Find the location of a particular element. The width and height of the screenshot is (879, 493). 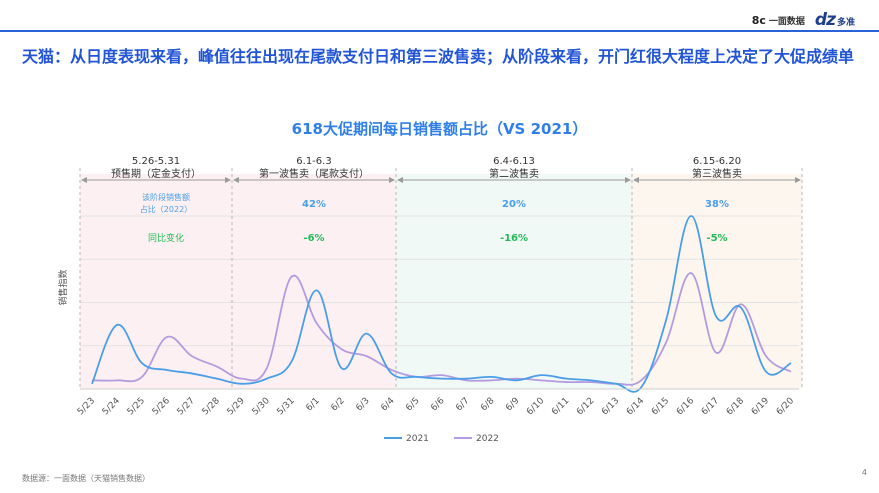

duozhun-logo: dz 多准 is located at coordinates (835, 20).